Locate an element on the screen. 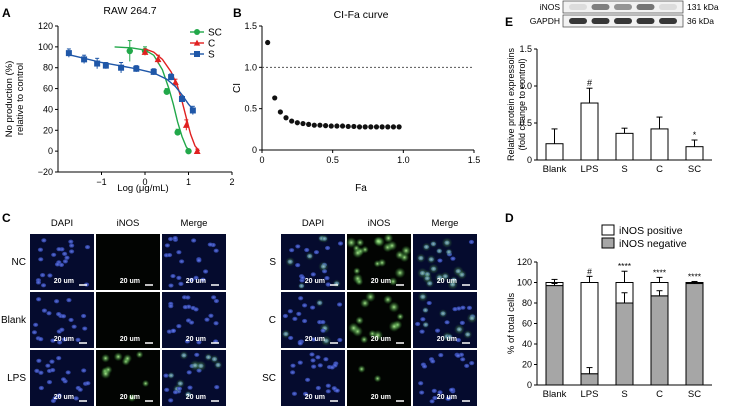 This screenshot has width=743, height=412. chart-a-y-tick-label: 60 is located at coordinates (48, 89).